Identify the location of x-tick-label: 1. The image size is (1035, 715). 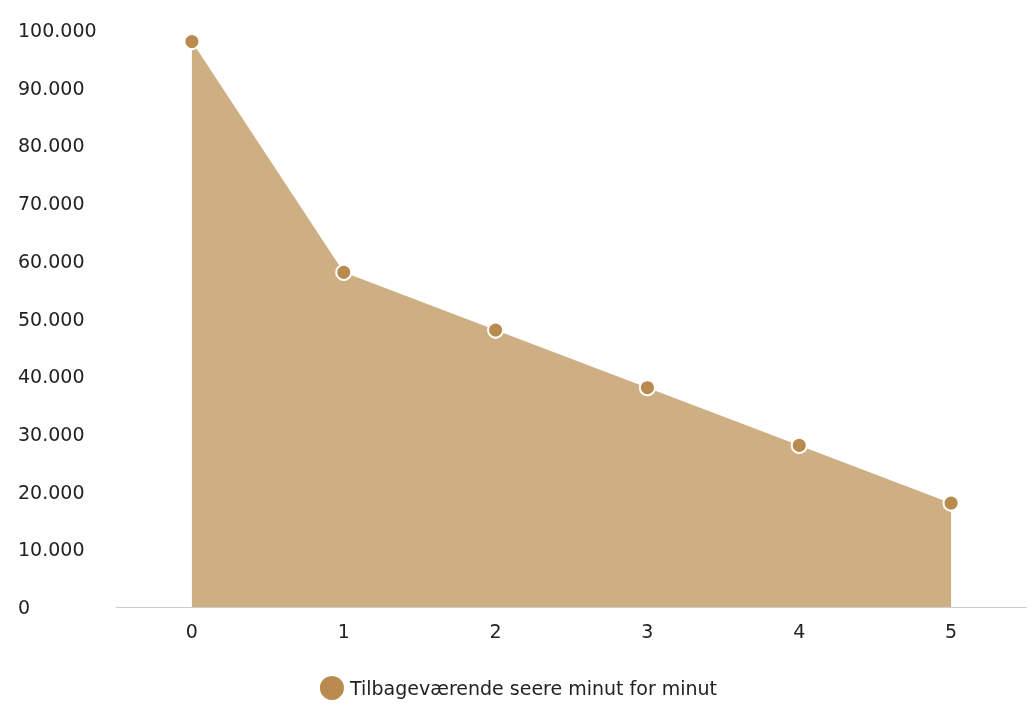
(343, 630).